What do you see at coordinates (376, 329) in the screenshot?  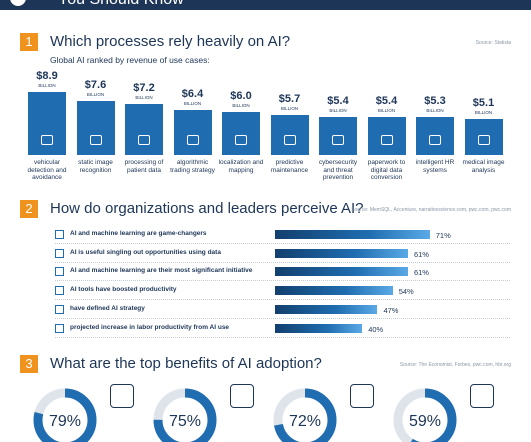 I see `value-label: 40%` at bounding box center [376, 329].